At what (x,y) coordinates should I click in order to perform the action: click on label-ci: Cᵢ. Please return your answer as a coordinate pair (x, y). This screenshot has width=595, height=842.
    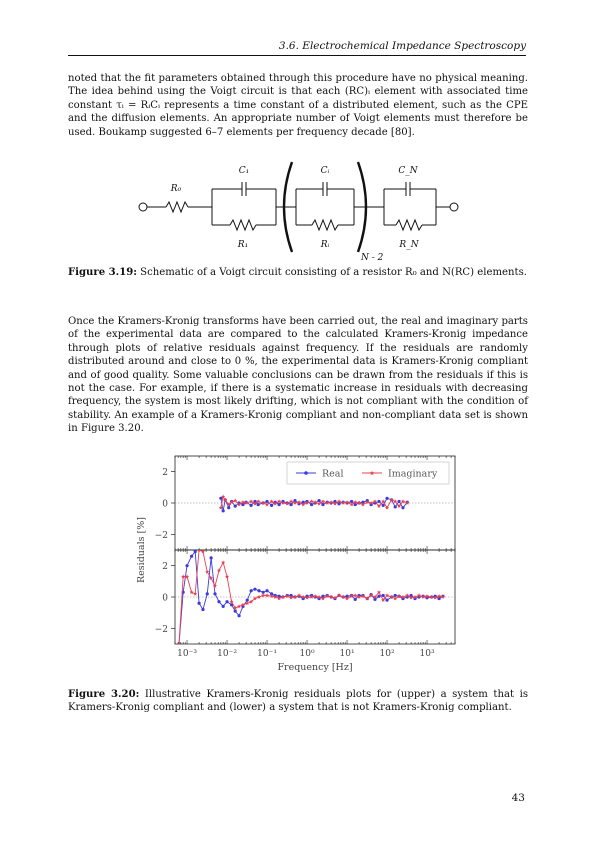
    Looking at the image, I should click on (325, 171).